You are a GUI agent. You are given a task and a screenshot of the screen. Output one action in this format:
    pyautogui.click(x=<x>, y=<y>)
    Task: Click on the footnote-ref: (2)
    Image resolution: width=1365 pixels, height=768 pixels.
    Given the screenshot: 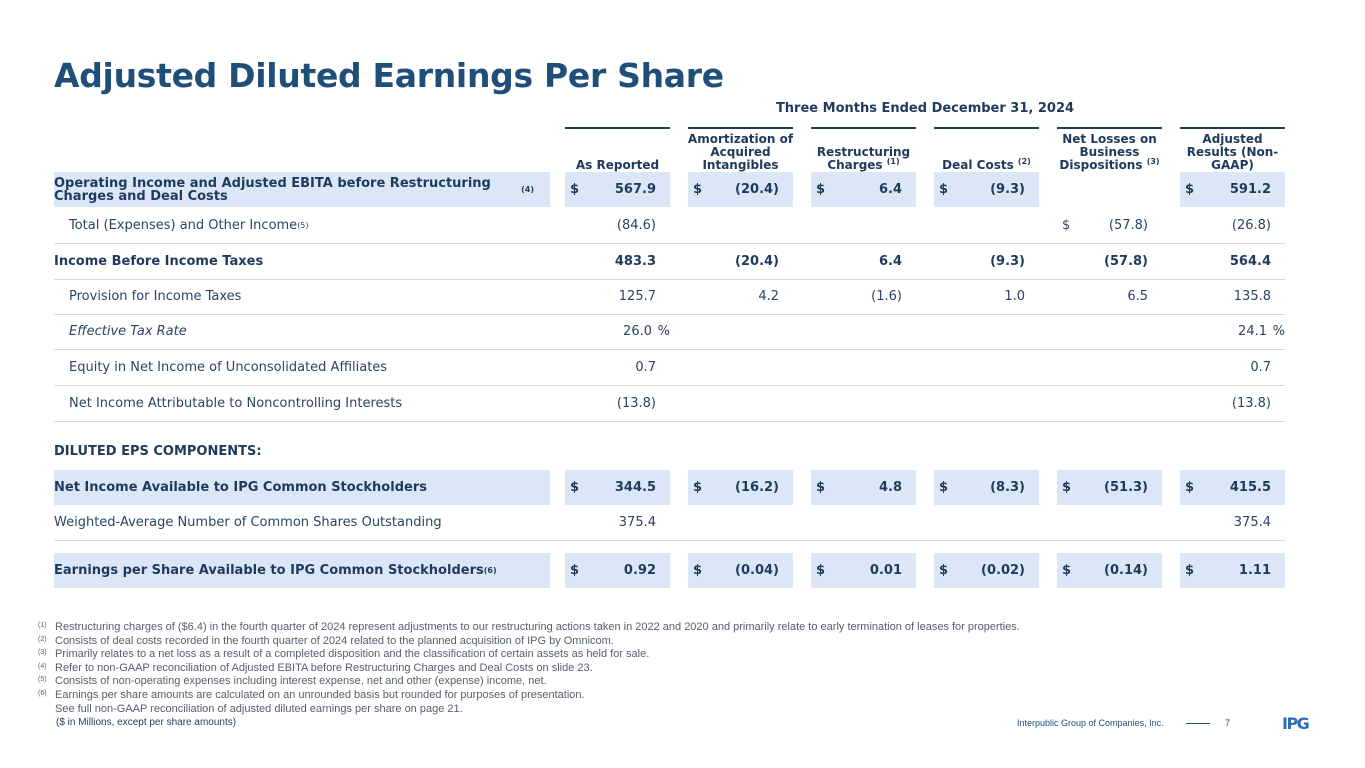 What is the action you would take?
    pyautogui.click(x=1024, y=161)
    